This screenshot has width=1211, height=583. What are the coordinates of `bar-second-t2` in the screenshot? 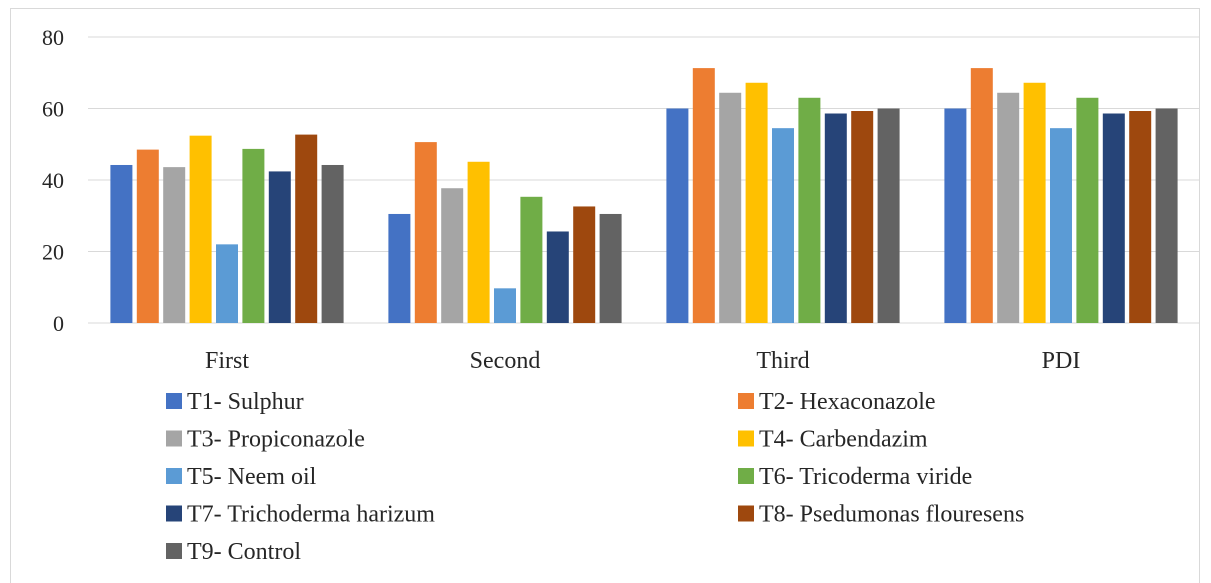 It's located at (425, 232).